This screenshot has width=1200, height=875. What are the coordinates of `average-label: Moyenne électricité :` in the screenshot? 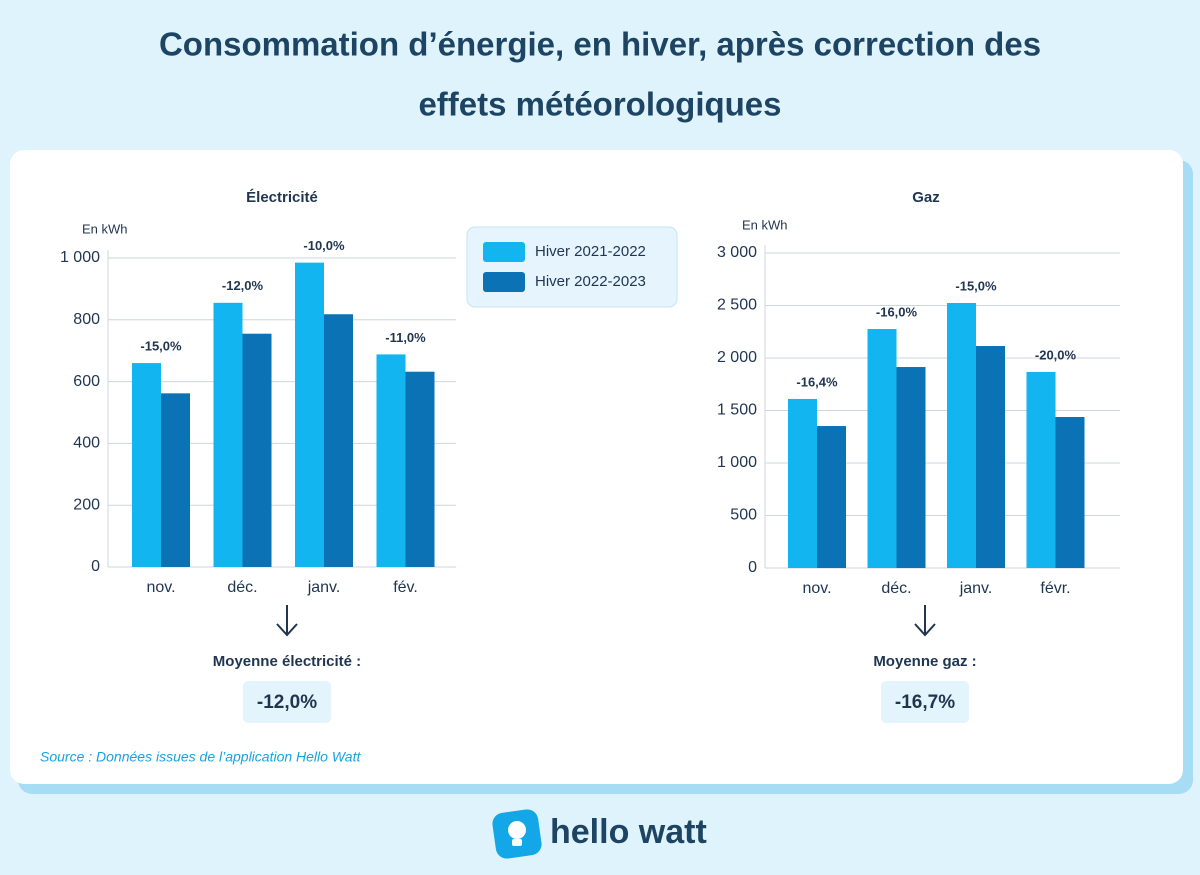 It's located at (287, 661).